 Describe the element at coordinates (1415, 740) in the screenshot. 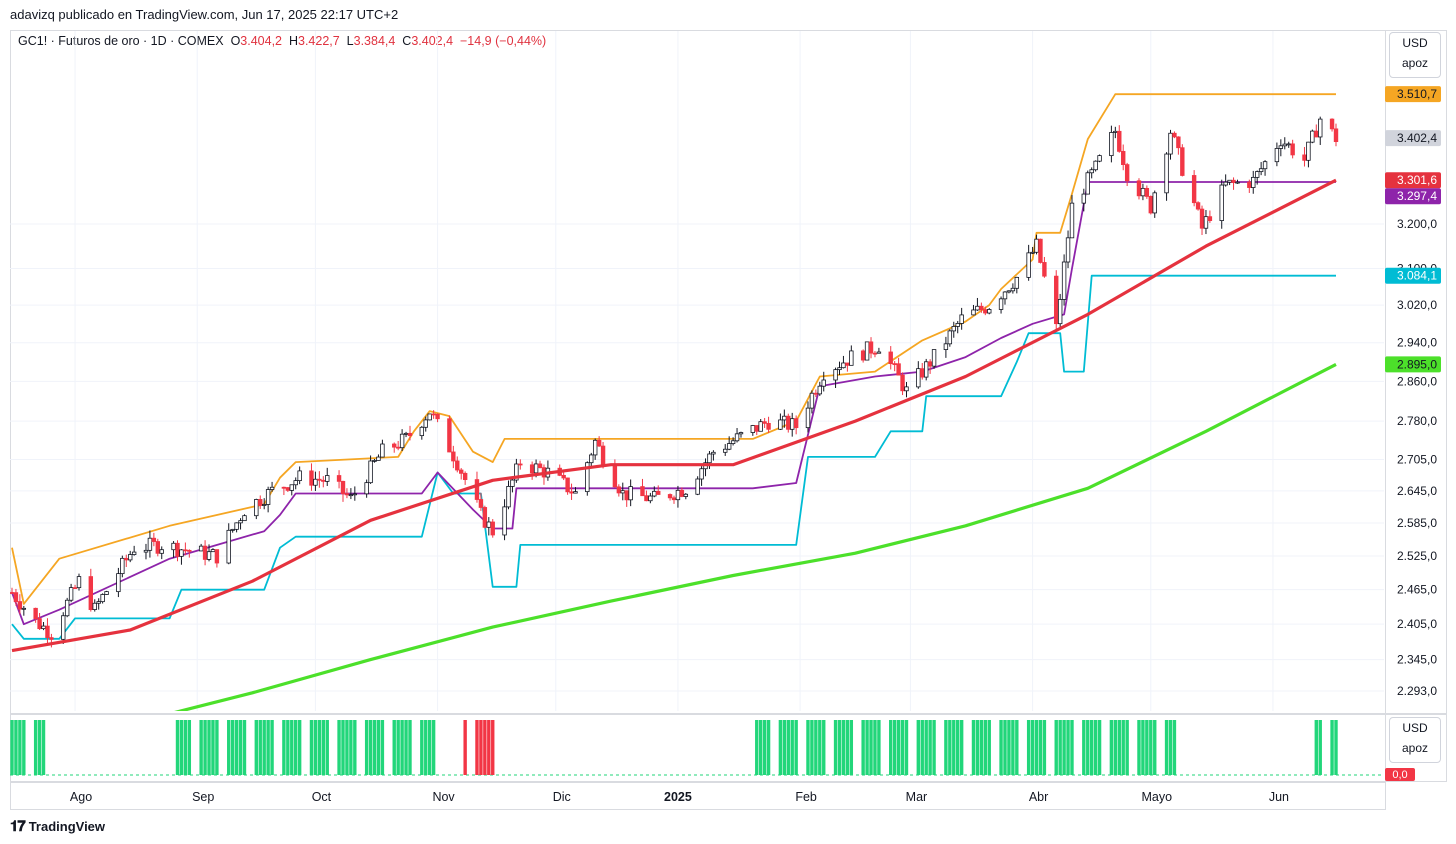

I see `indicator-unit-button: USD apoz` at that location.